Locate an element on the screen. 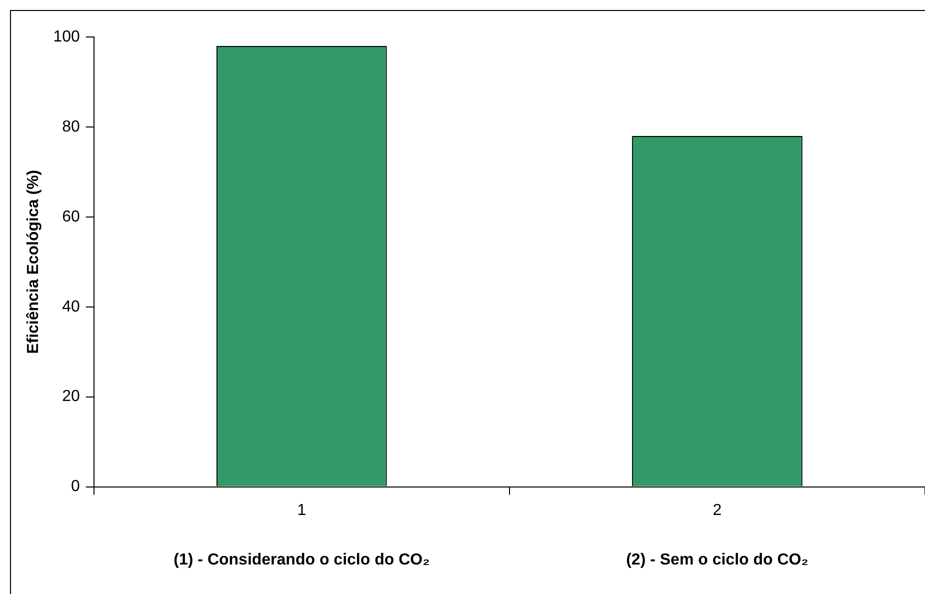 This screenshot has height=594, width=925. y-tick-label: 0 is located at coordinates (75, 487).